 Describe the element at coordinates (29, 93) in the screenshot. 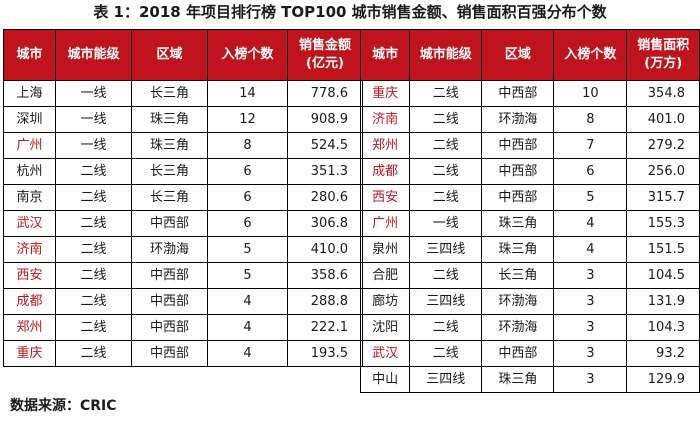

I see `city-cell: 上海` at that location.